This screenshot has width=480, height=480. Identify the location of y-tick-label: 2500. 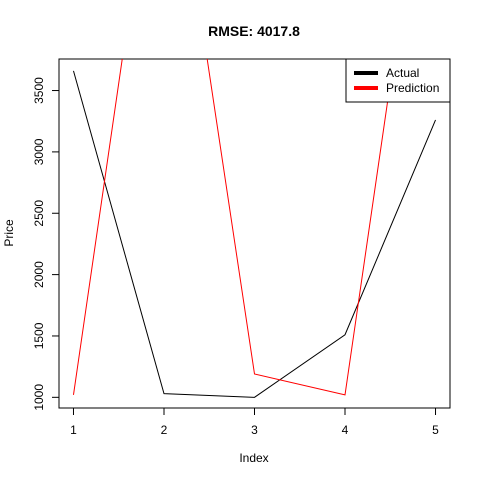
(39, 213).